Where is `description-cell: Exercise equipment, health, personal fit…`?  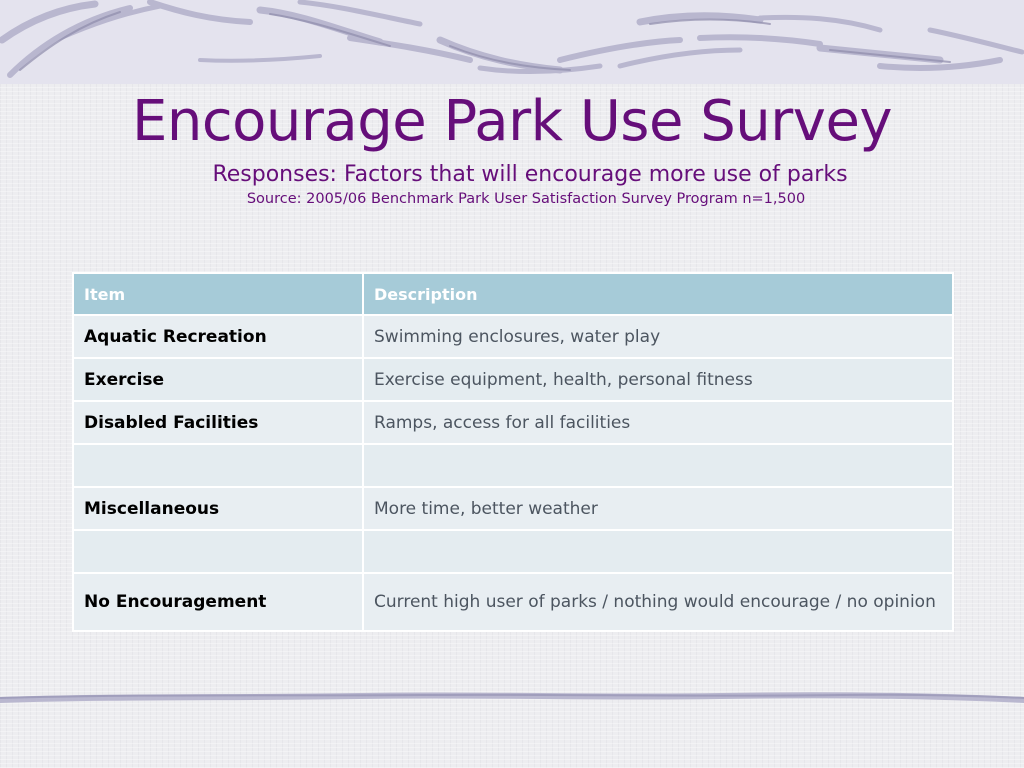
description-cell: Exercise equipment, health, personal fit… is located at coordinates (658, 379).